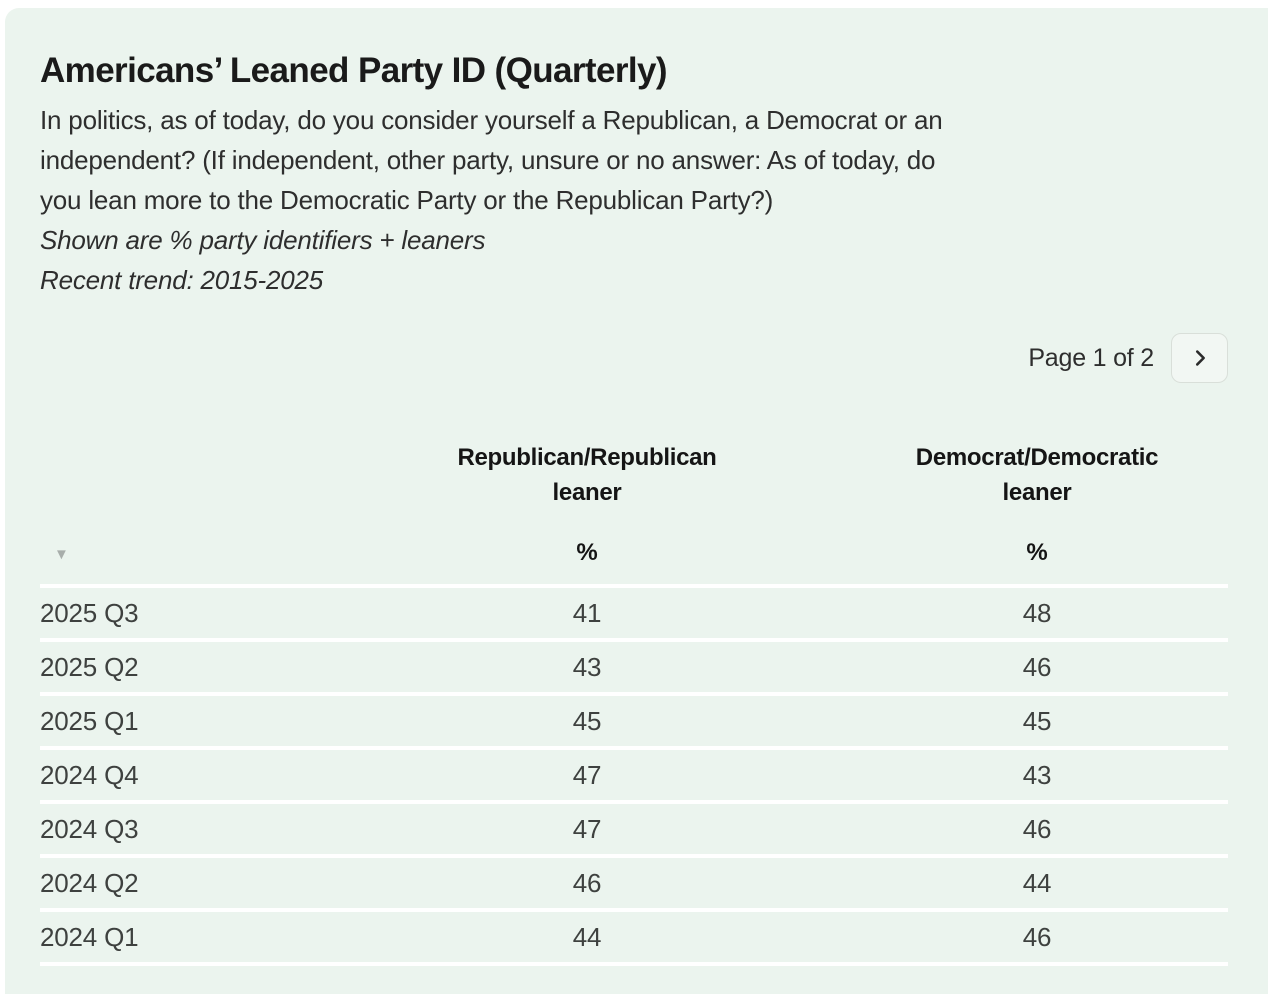 The height and width of the screenshot is (994, 1268). I want to click on democrat-value-cell: 48, so click(1037, 614).